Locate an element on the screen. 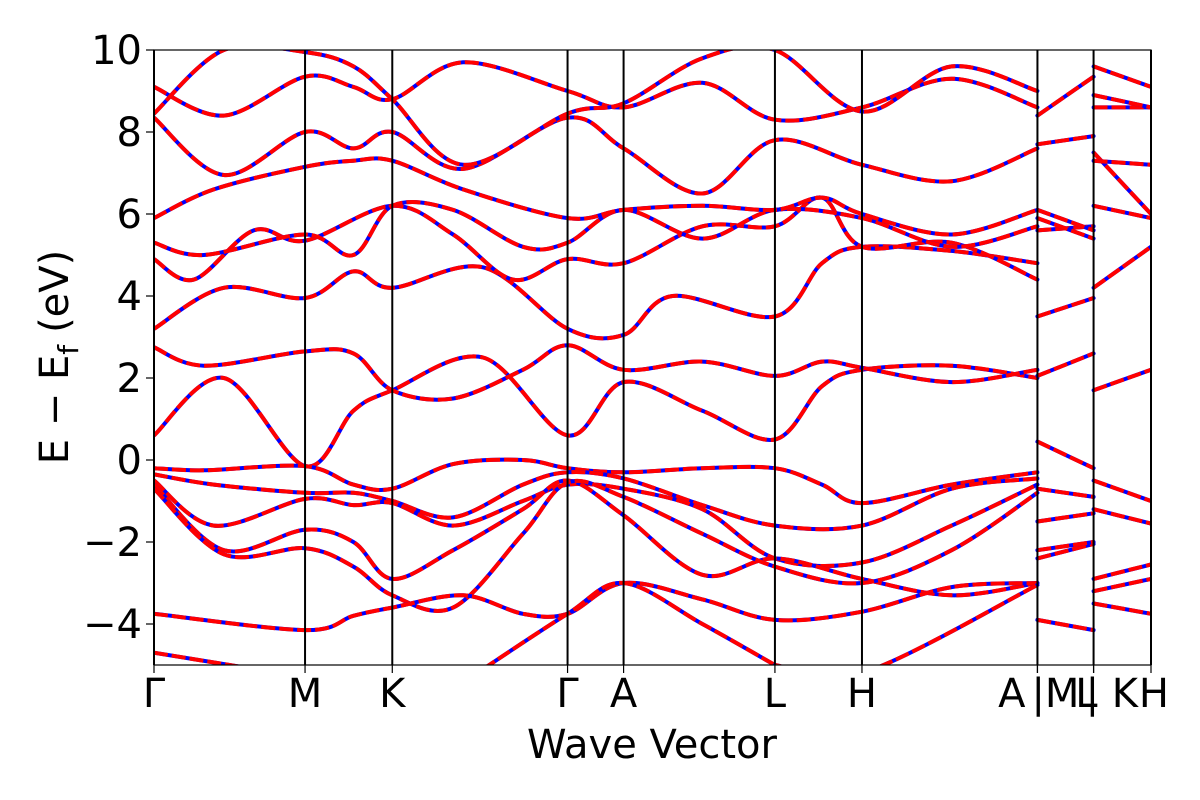  y-axis-title-main: E − E is located at coordinates (55, 410).